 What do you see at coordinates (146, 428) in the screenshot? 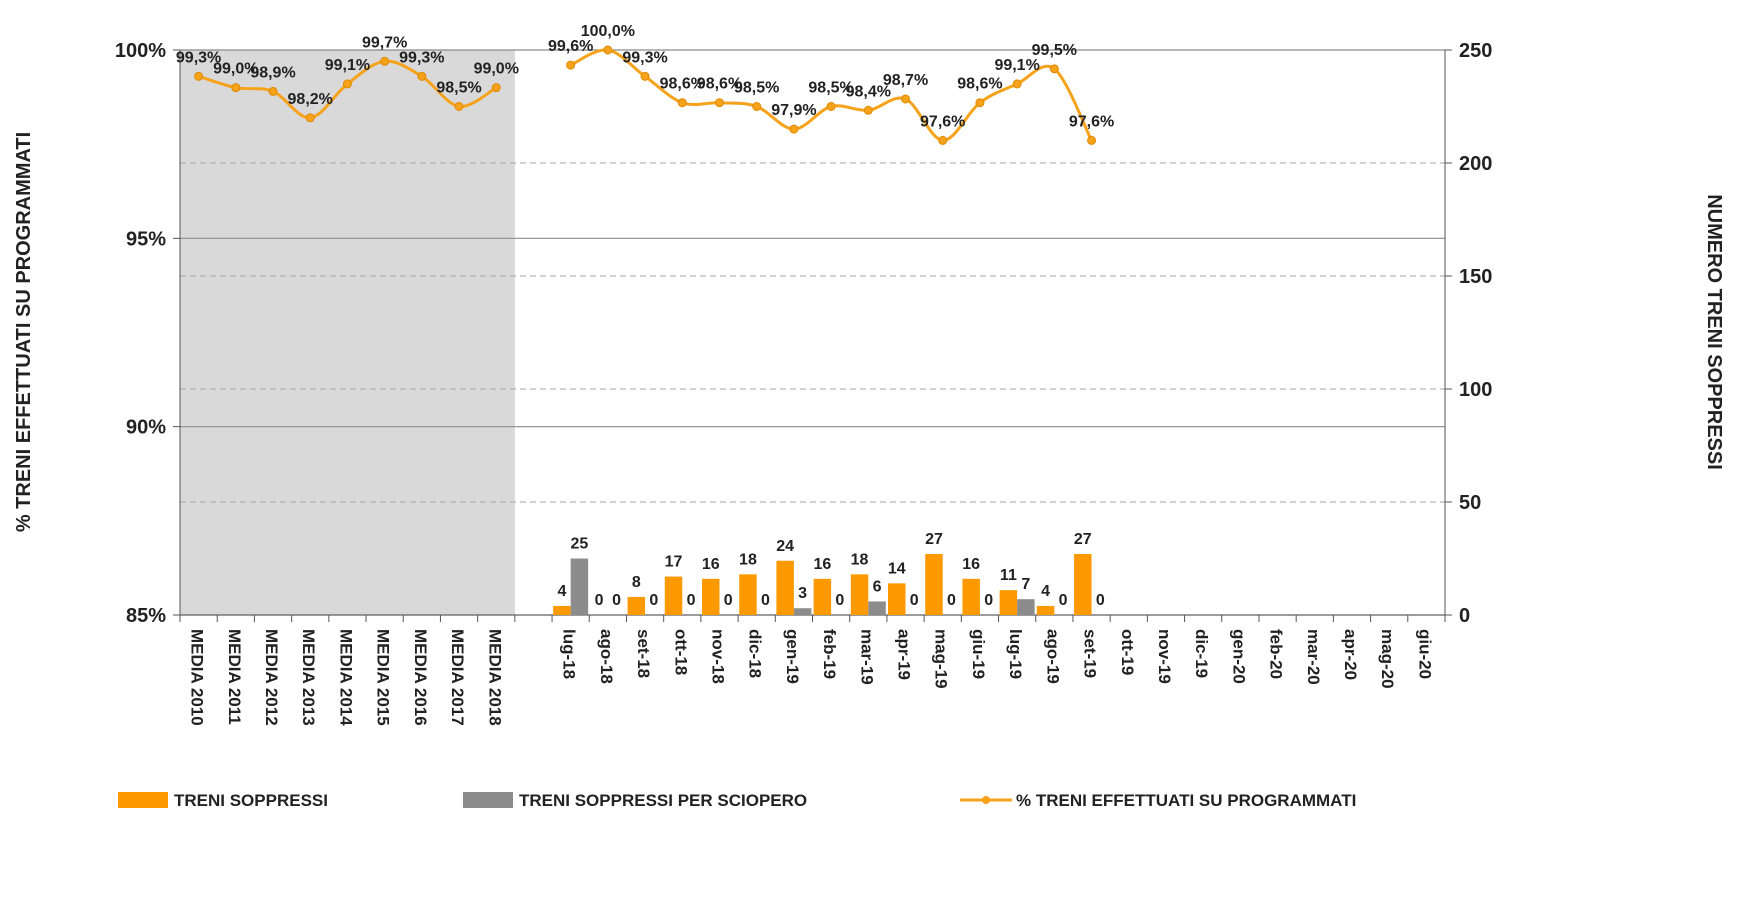
I see `y-tick-label: 90%` at bounding box center [146, 428].